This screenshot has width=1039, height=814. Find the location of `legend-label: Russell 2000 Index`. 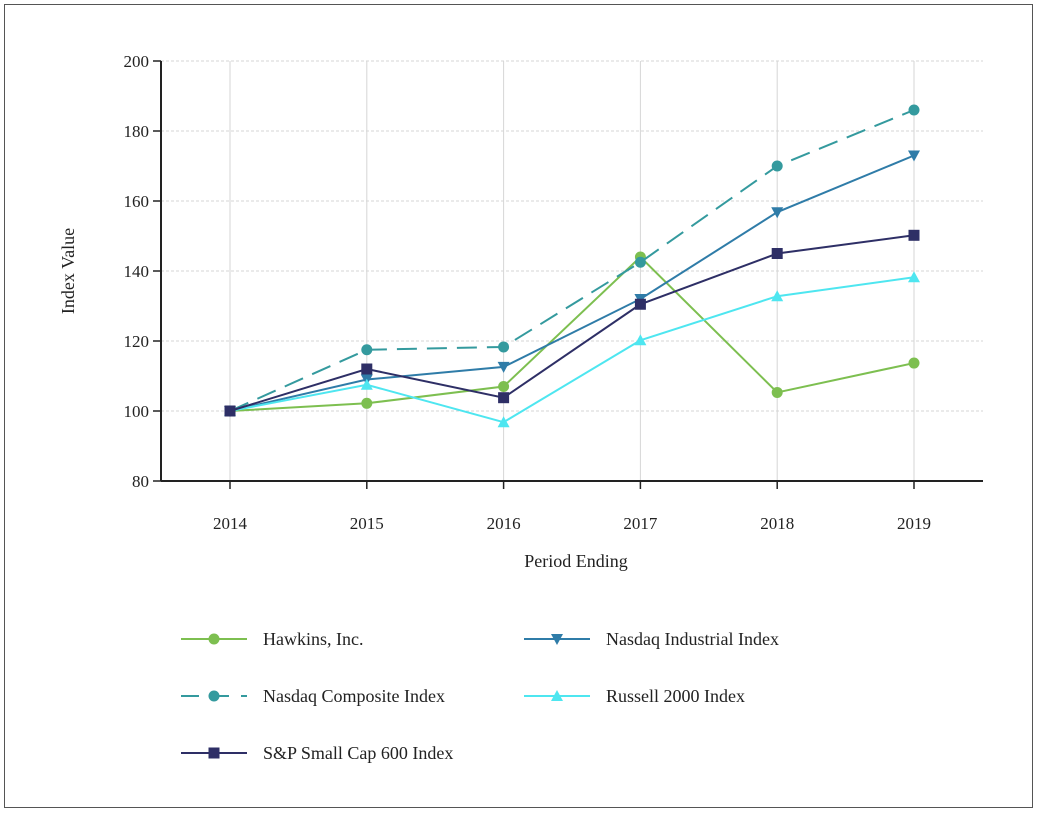

legend-label: Russell 2000 Index is located at coordinates (675, 696).